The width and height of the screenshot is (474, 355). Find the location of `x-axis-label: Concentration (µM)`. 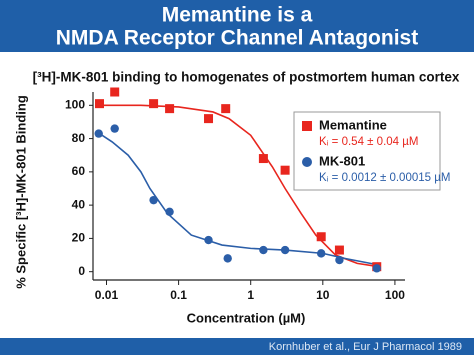

x-axis-label: Concentration (µM) is located at coordinates (246, 317).